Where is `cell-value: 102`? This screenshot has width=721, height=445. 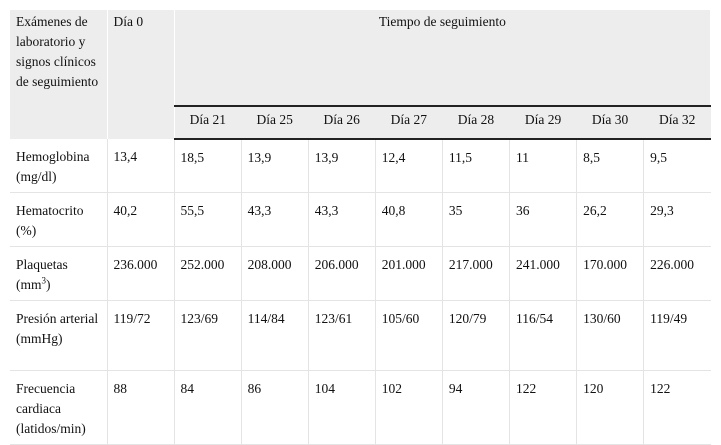 cell-value: 102 is located at coordinates (409, 407).